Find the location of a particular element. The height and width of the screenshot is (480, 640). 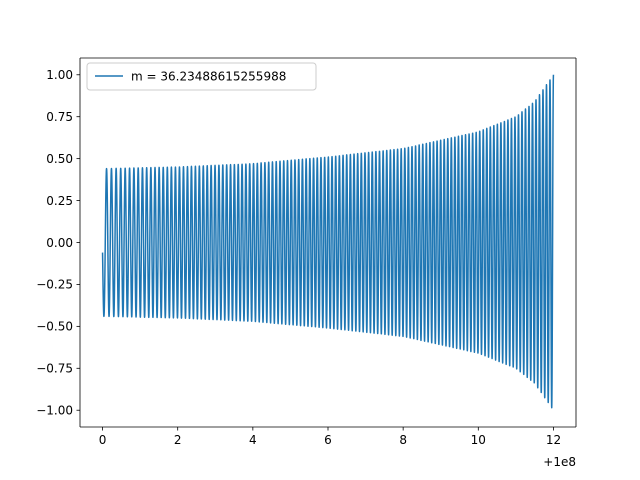

y-tick-label: 0.00 is located at coordinates (59, 243).